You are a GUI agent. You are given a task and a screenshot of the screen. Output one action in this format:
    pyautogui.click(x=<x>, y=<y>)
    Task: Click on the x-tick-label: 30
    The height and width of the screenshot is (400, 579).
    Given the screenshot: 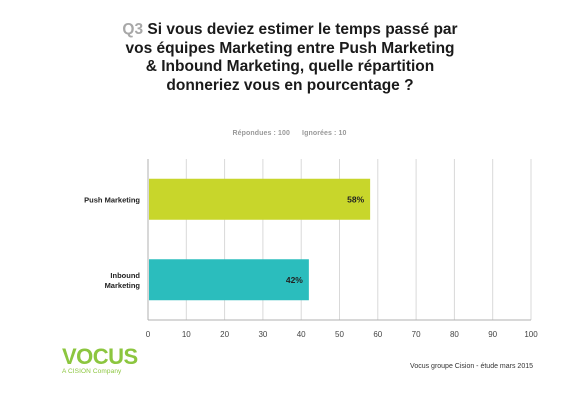 What is the action you would take?
    pyautogui.click(x=262, y=334)
    